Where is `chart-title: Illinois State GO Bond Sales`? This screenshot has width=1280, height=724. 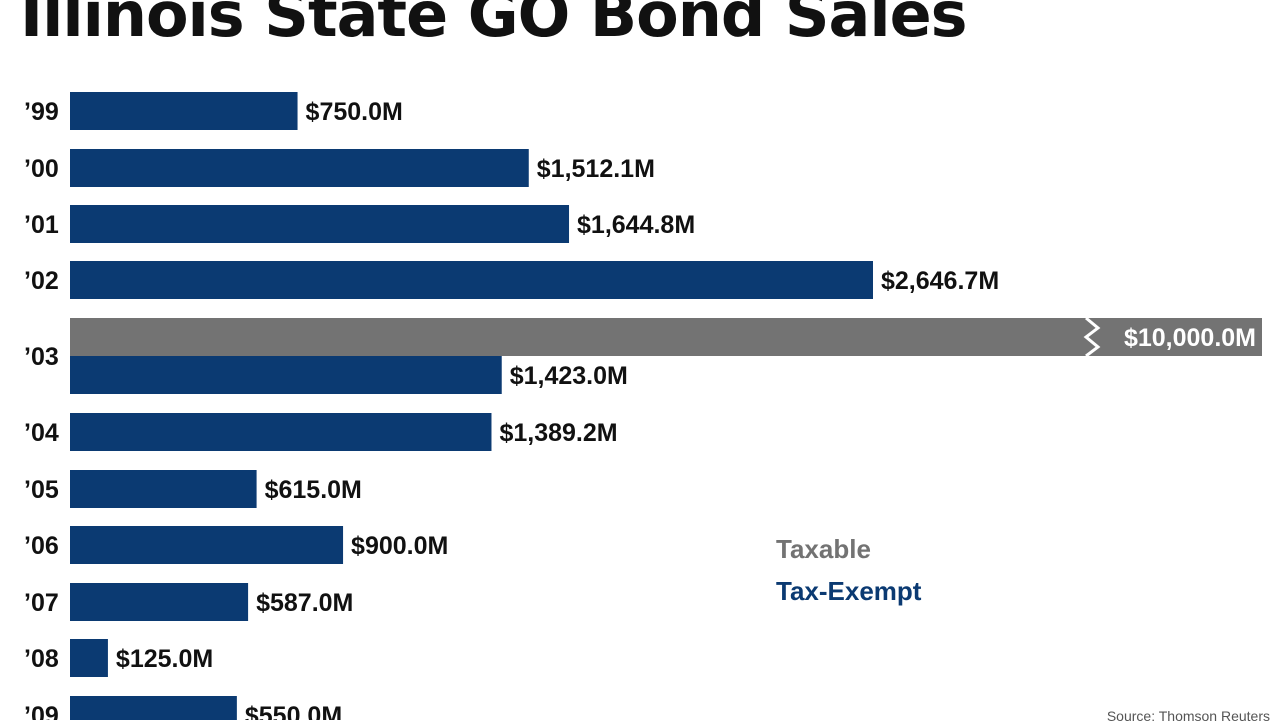 chart-title: Illinois State GO Bond Sales is located at coordinates (494, 25).